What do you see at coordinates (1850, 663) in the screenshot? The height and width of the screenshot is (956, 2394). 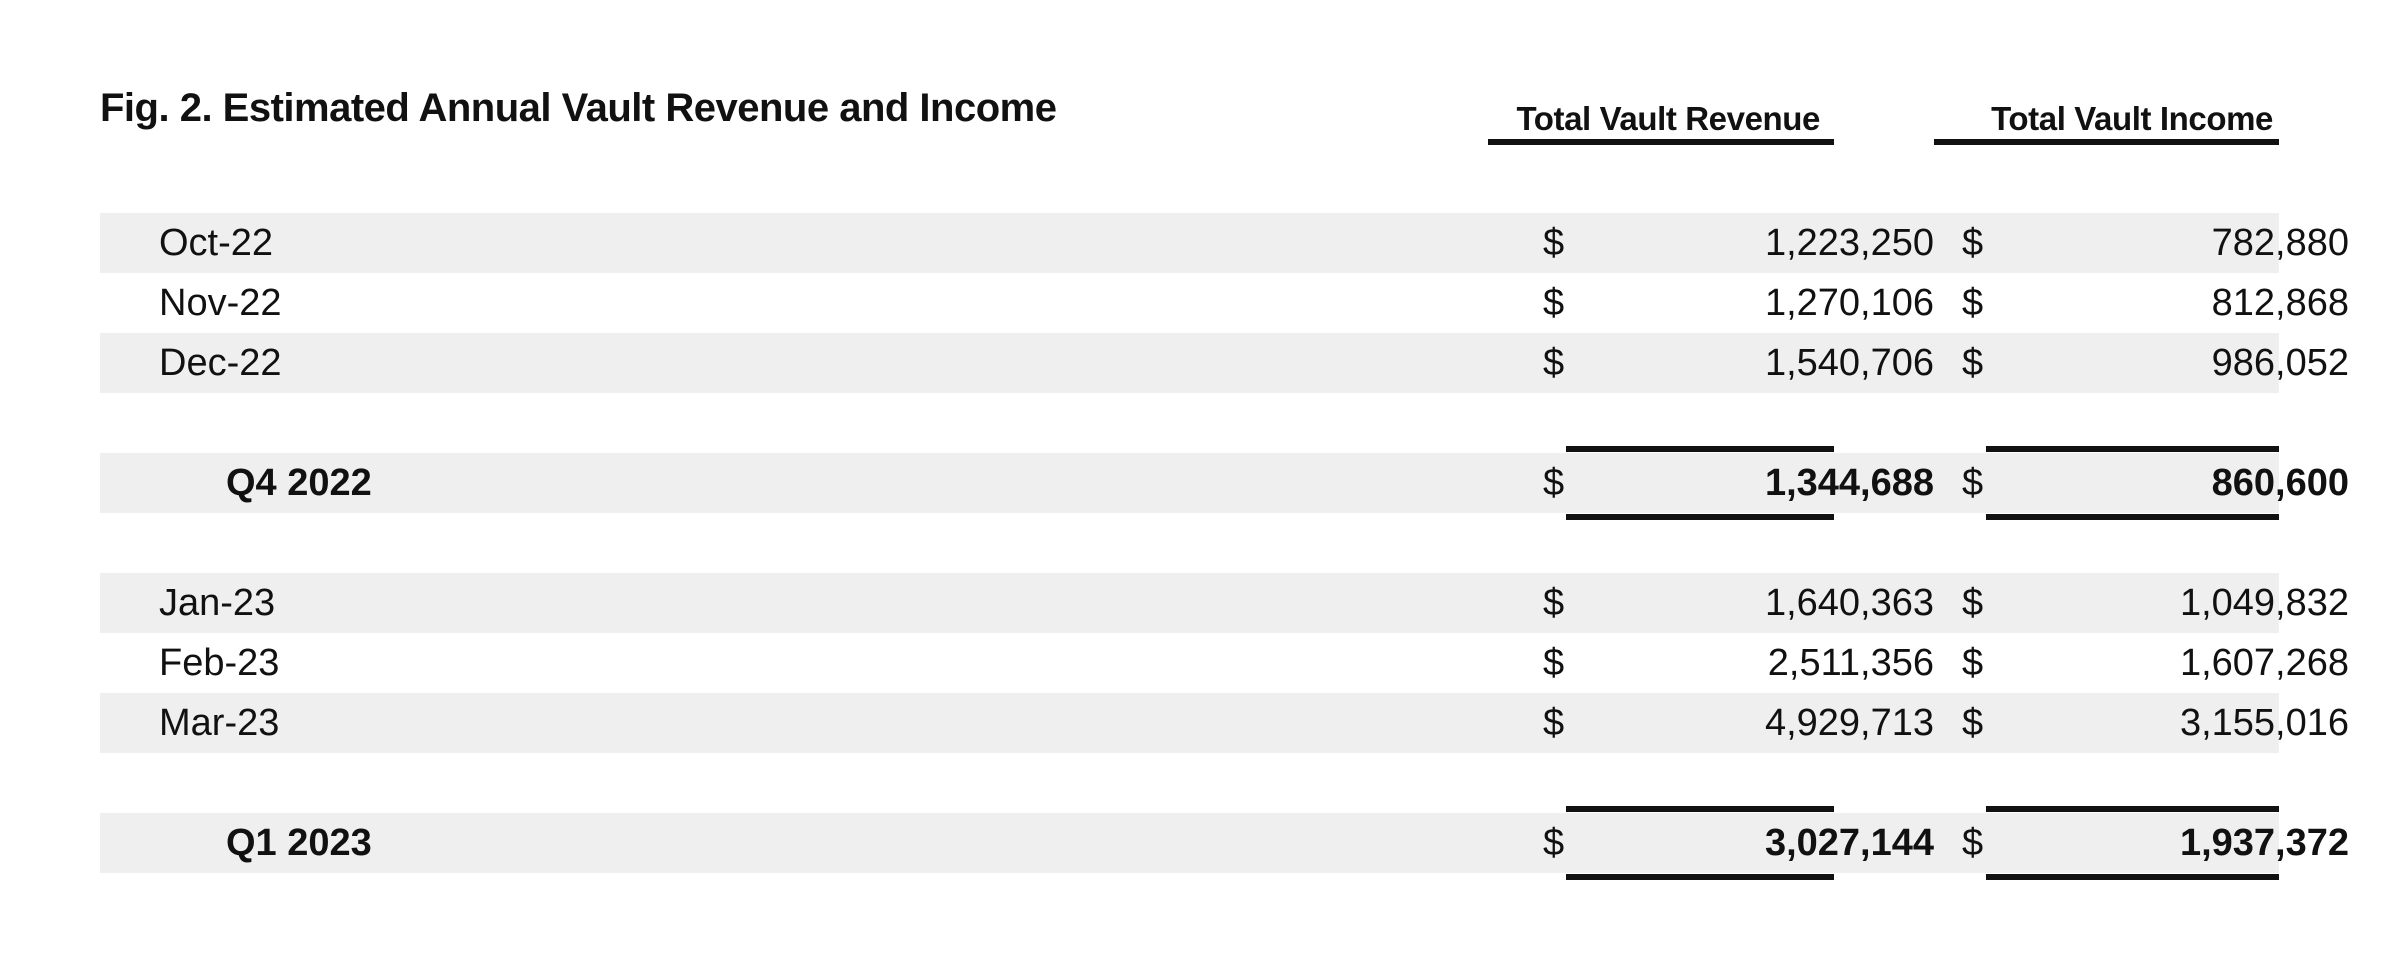 I see `revenue-value: 2,511,356` at bounding box center [1850, 663].